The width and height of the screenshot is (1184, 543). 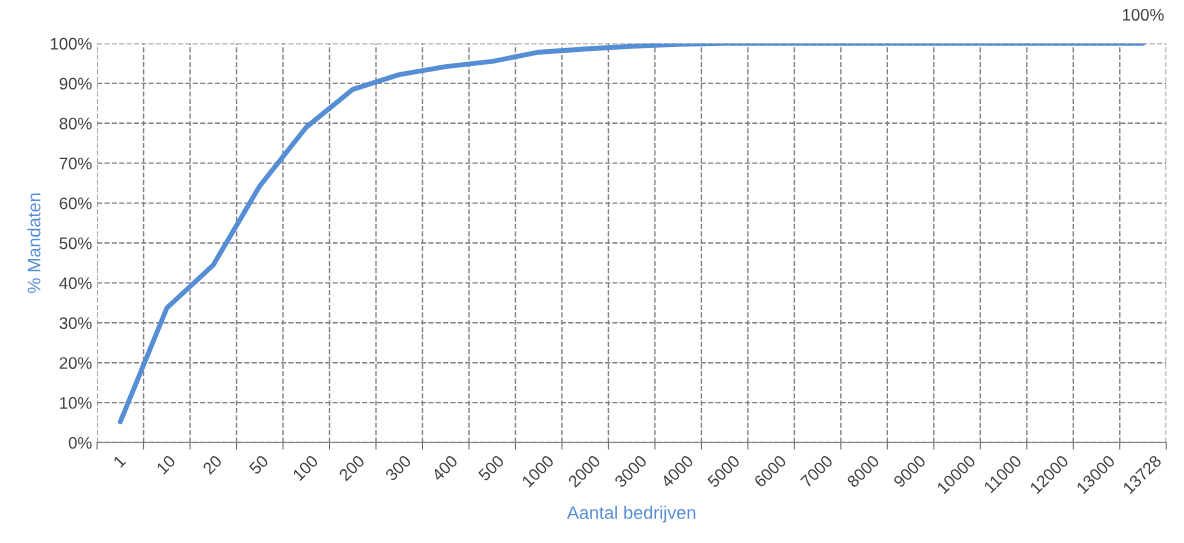 I want to click on x-tick-label: 100, so click(x=305, y=468).